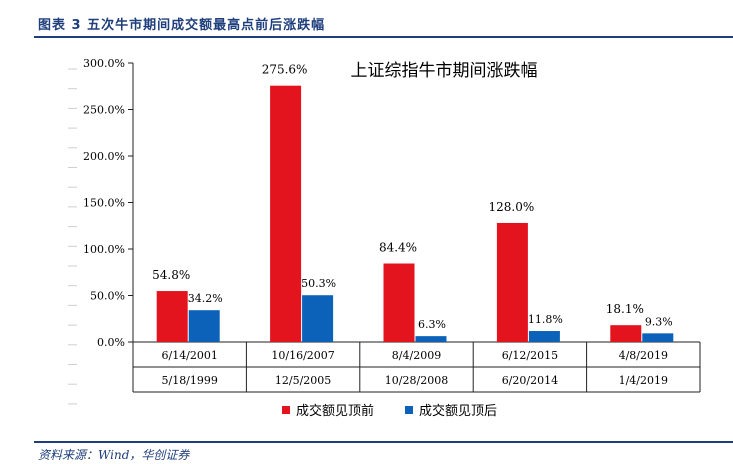 Image resolution: width=733 pixels, height=464 pixels. What do you see at coordinates (512, 207) in the screenshot?
I see `data-label-before: 128.0%` at bounding box center [512, 207].